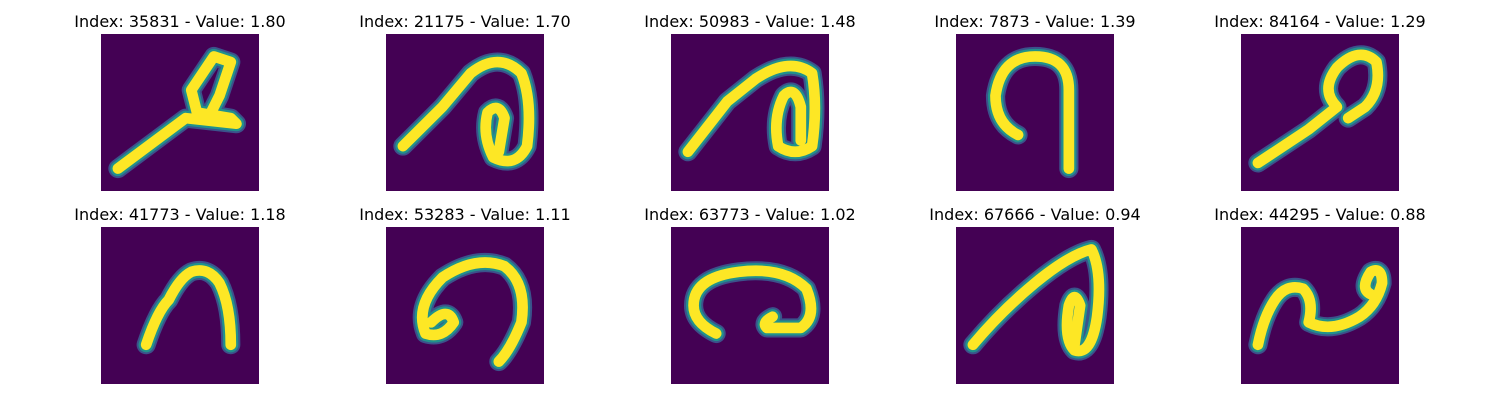 The height and width of the screenshot is (400, 1500). I want to click on sample-cell: Index: 67666 - Value: 0.94, so click(1035, 300).